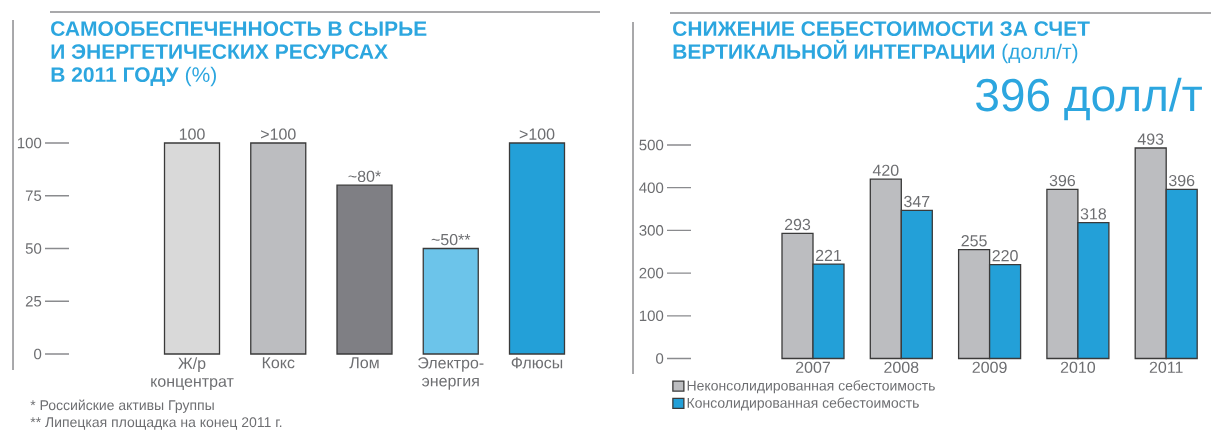 The height and width of the screenshot is (433, 1211). What do you see at coordinates (1005, 256) in the screenshot?
I see `data-label: 220` at bounding box center [1005, 256].